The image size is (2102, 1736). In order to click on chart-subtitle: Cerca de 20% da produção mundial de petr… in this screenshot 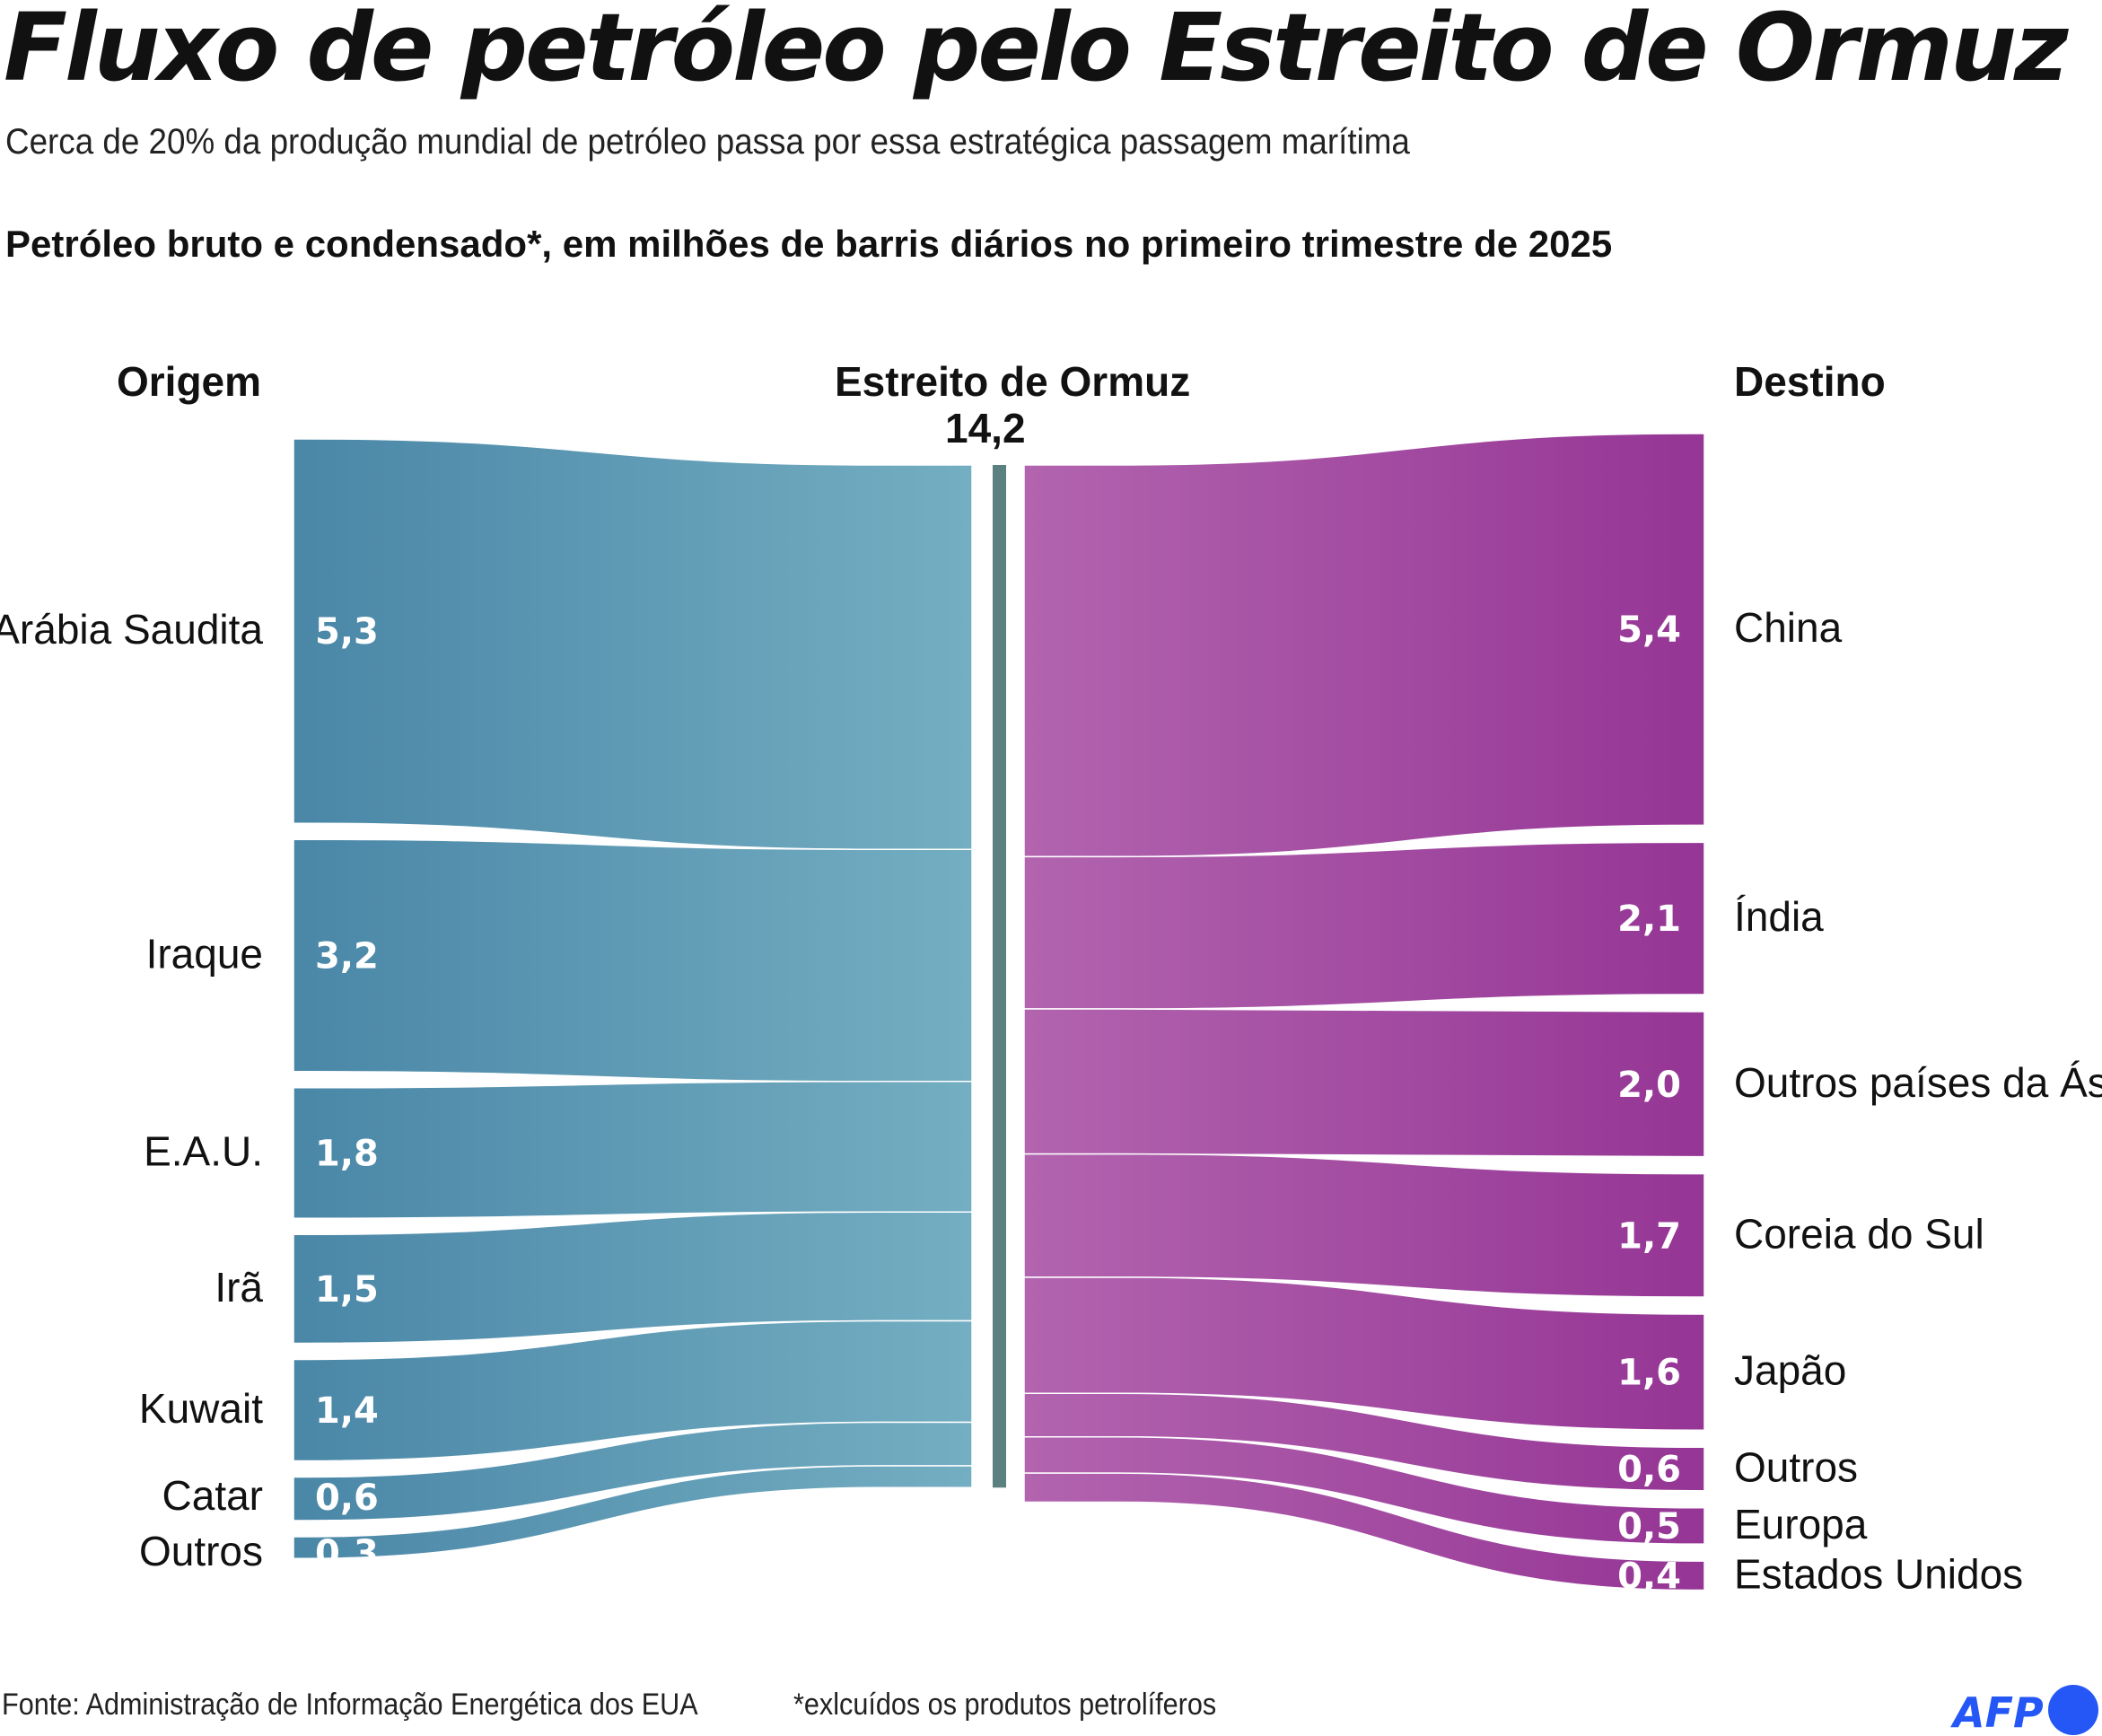, I will do `click(707, 142)`.